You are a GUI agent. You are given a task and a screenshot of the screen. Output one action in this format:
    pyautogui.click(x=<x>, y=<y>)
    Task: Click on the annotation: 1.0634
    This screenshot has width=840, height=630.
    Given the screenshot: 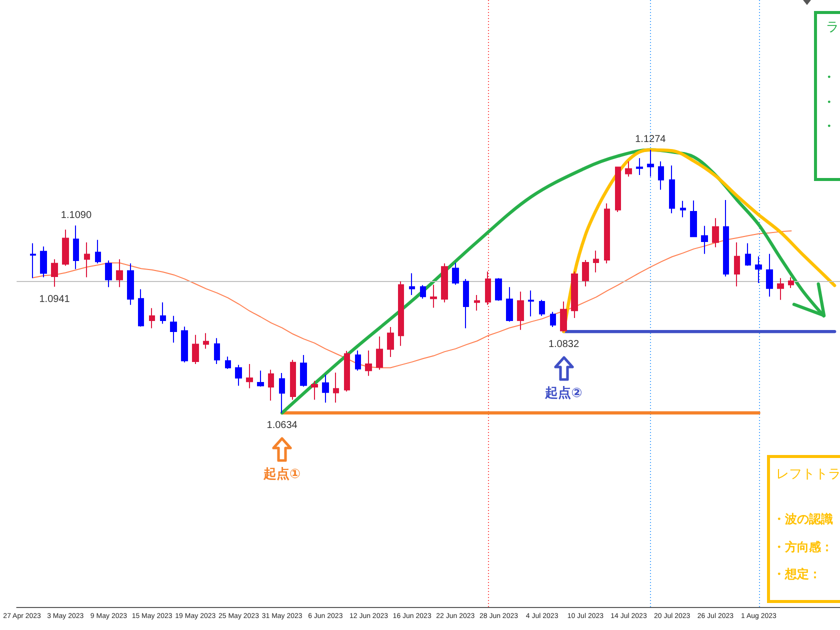 What is the action you would take?
    pyautogui.click(x=282, y=425)
    